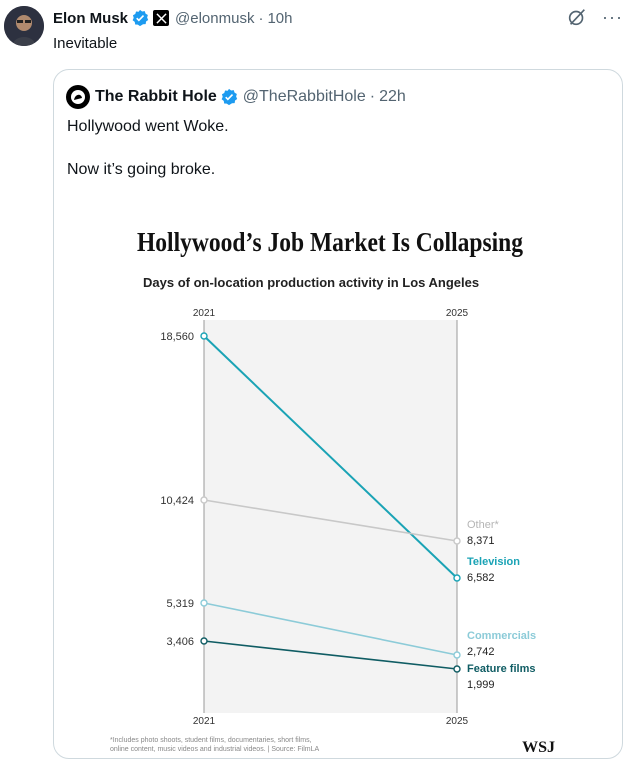  Describe the element at coordinates (85, 43) in the screenshot. I see `tweet-text: Inevitable` at that location.